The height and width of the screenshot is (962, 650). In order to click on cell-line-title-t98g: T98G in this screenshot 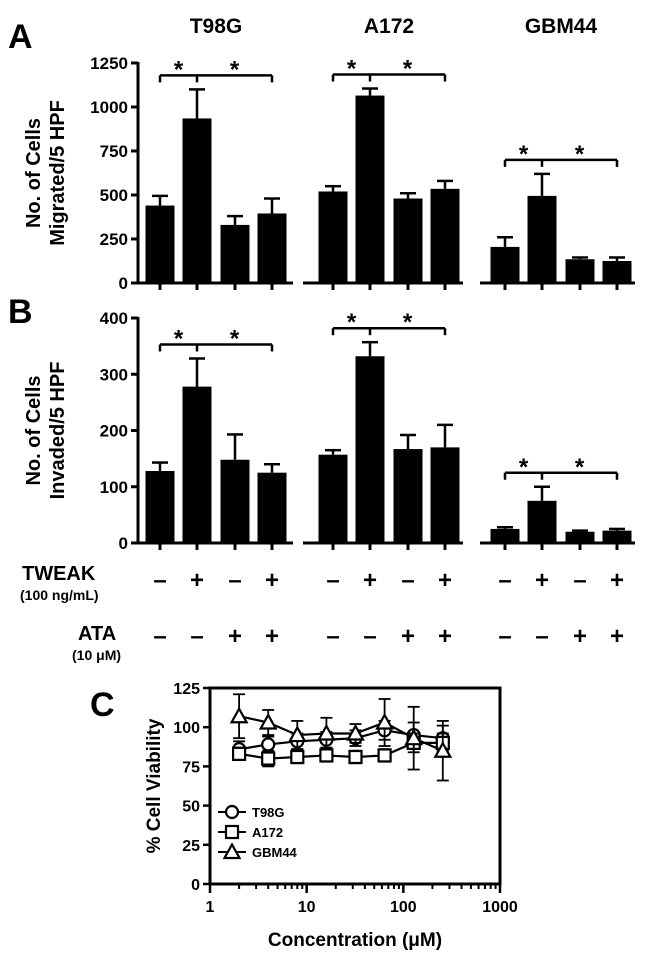, I will do `click(216, 26)`.